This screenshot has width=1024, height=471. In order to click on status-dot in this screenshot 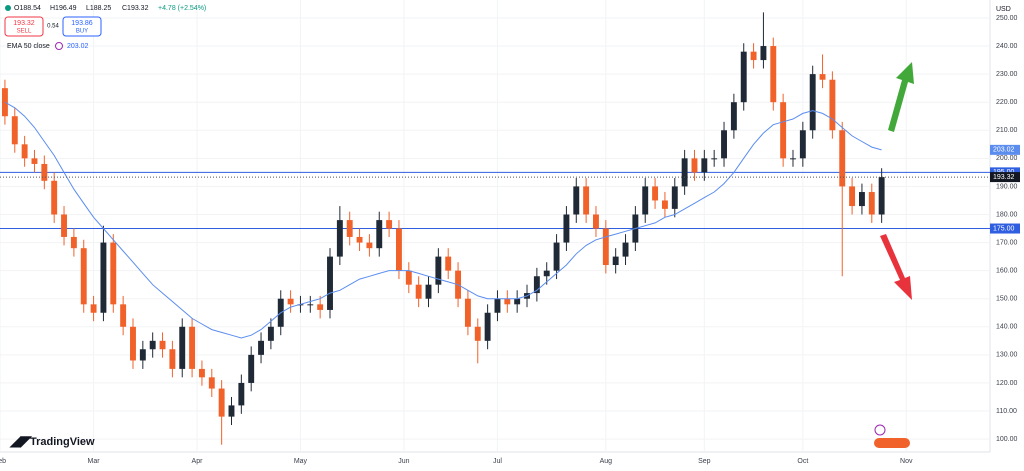, I will do `click(8, 8)`.